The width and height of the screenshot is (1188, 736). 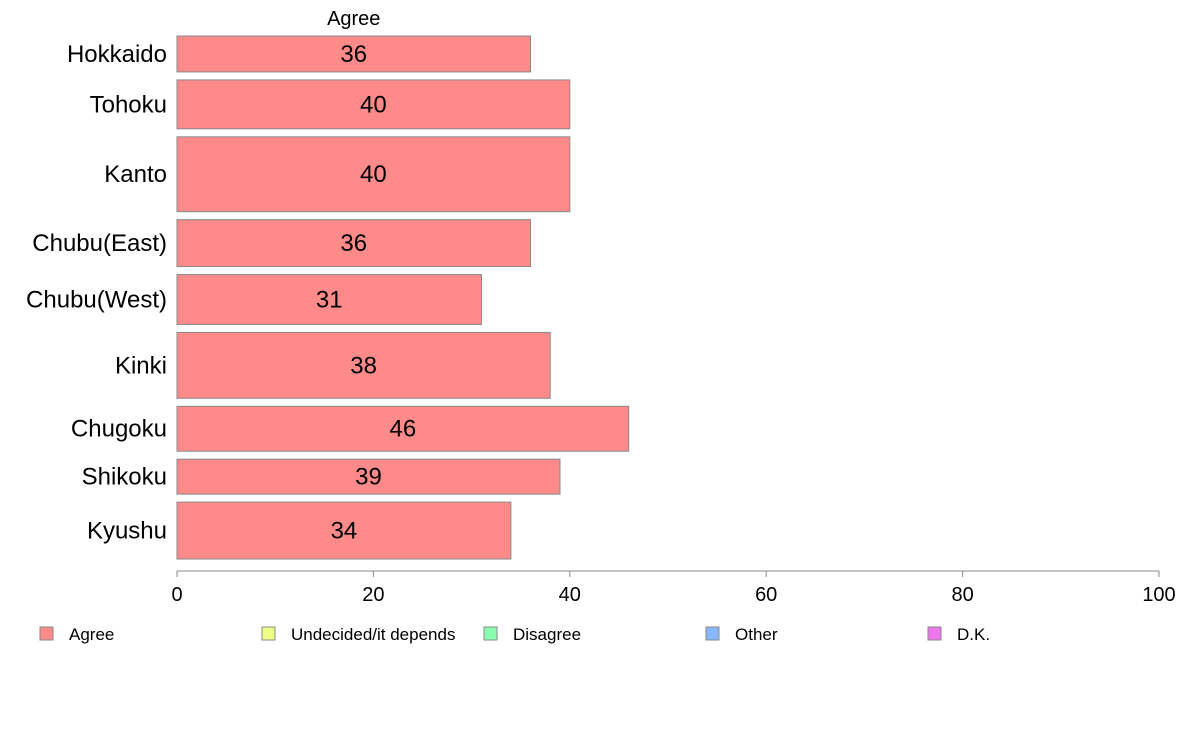 I want to click on bar-chugoku, so click(x=403, y=428).